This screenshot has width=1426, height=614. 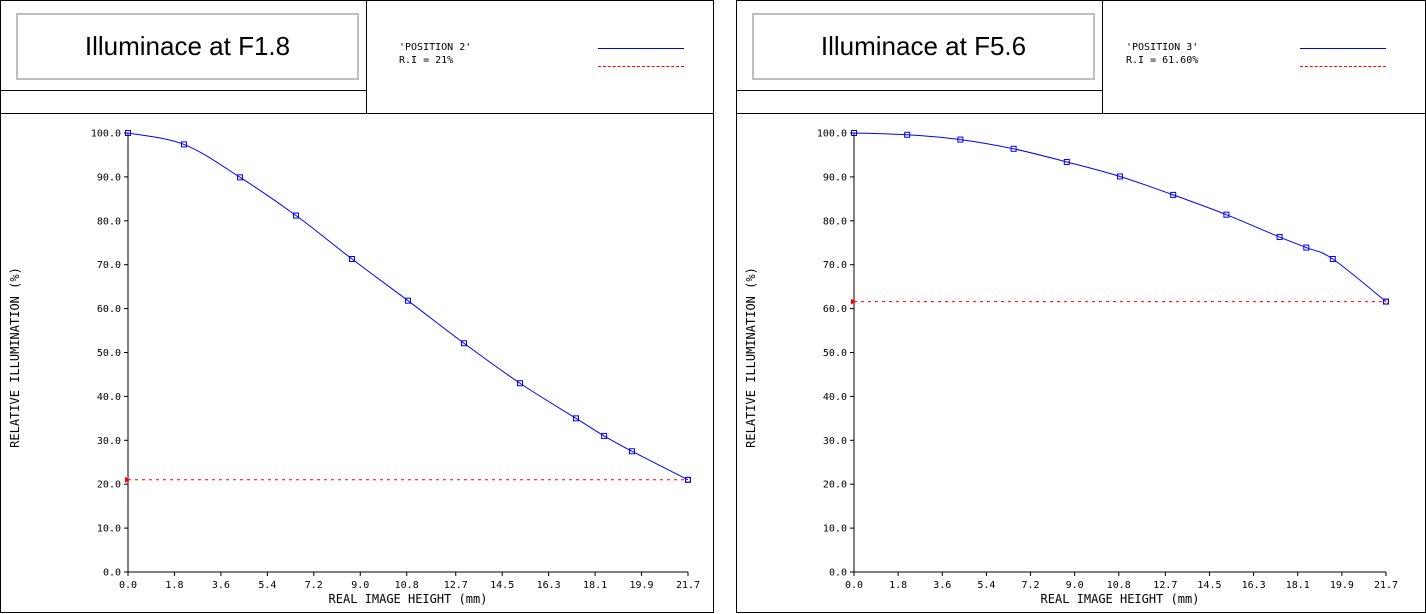 I want to click on header-title-cell: Illuminace at F1.8, so click(x=184, y=57).